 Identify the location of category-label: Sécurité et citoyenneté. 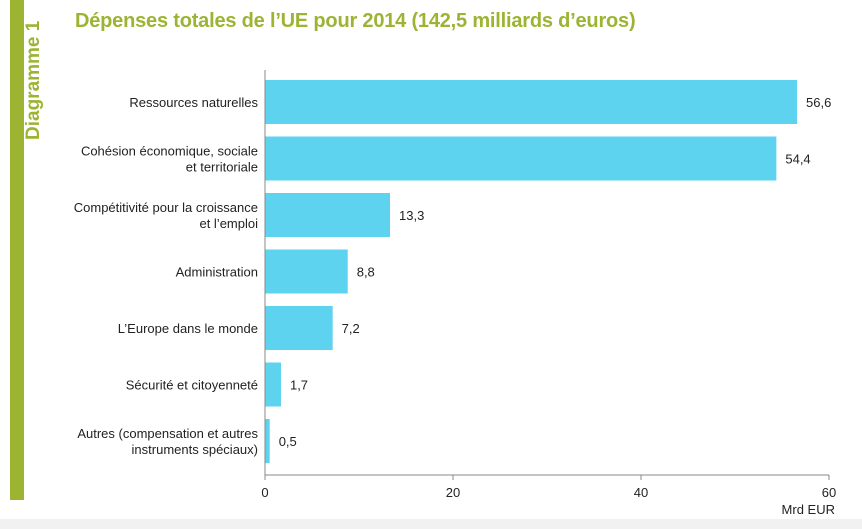
(192, 385).